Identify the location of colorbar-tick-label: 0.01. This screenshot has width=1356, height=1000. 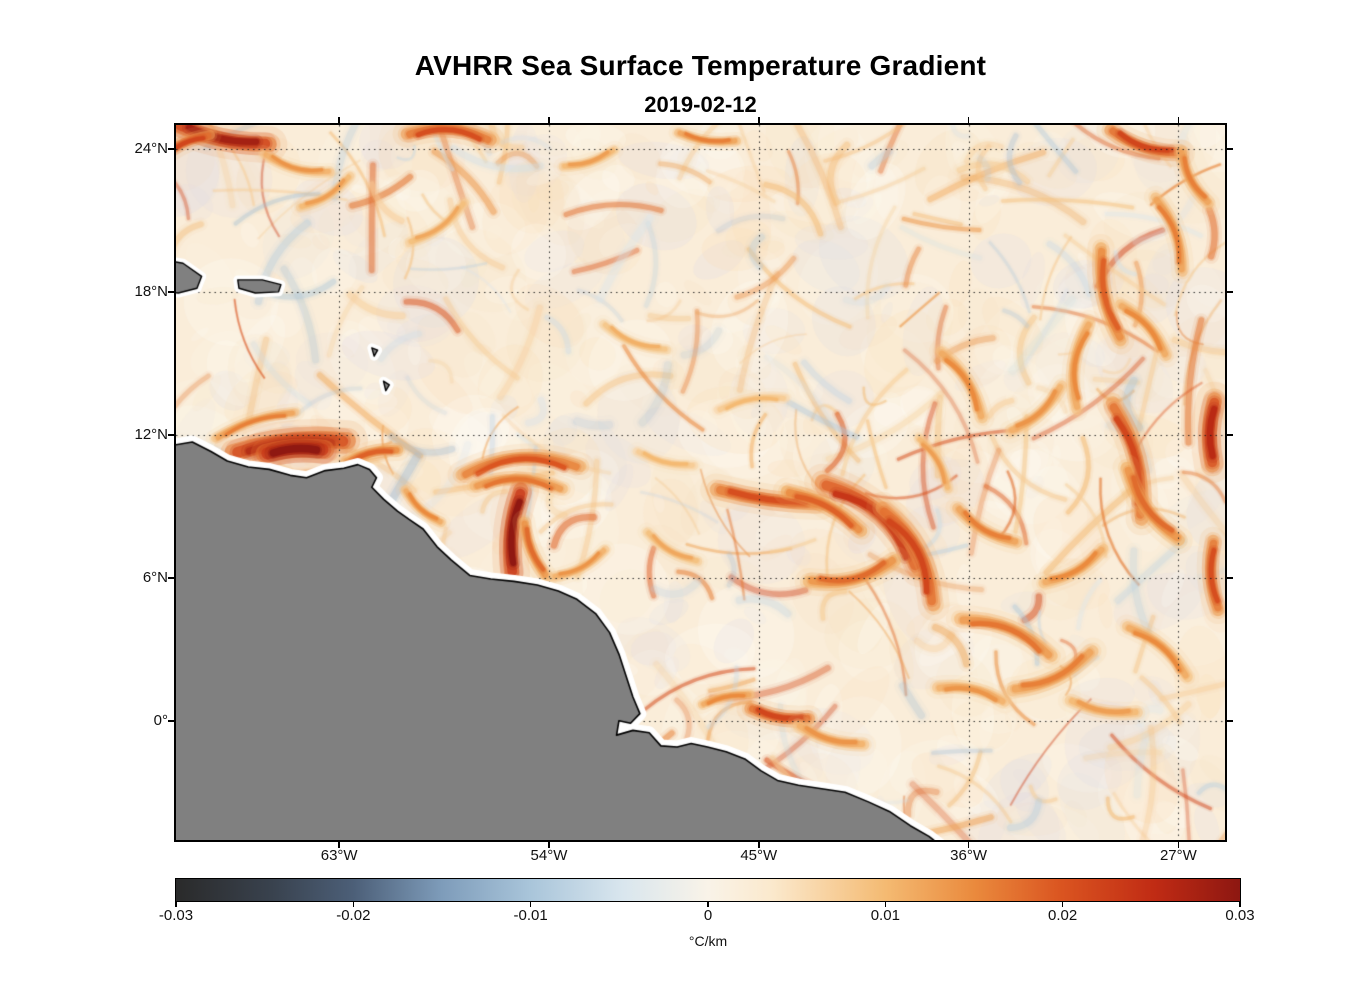
(885, 915).